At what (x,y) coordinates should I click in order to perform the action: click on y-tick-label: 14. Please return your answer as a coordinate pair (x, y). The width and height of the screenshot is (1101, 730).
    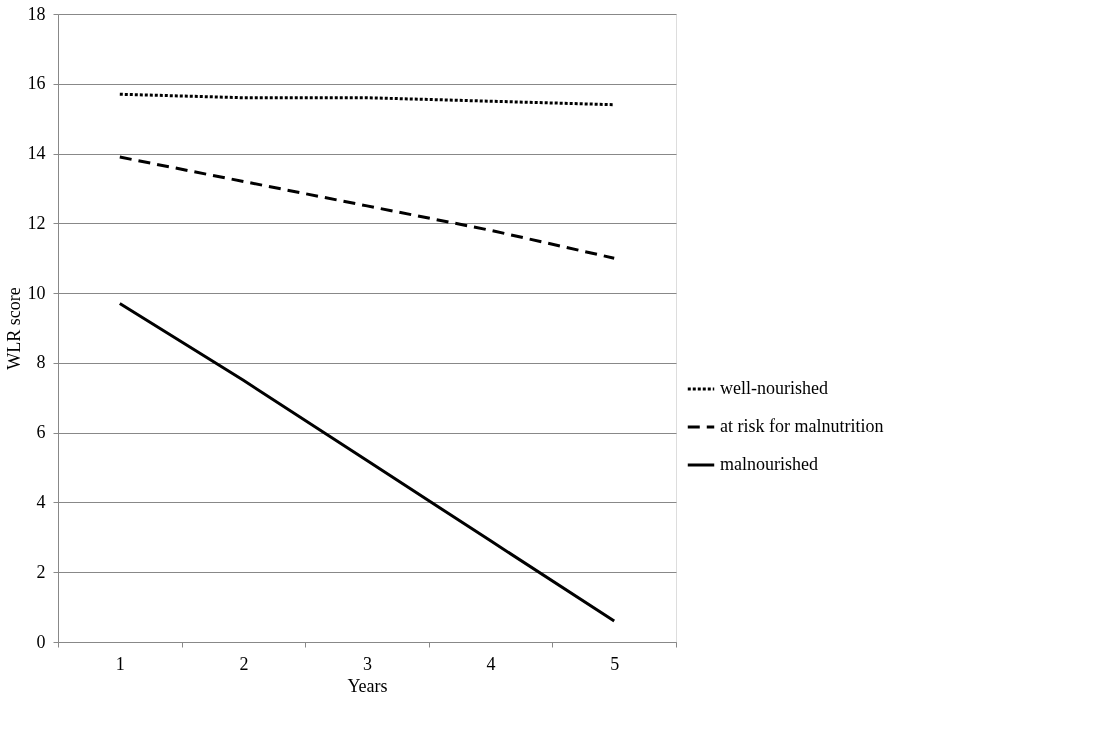
    Looking at the image, I should click on (36, 153).